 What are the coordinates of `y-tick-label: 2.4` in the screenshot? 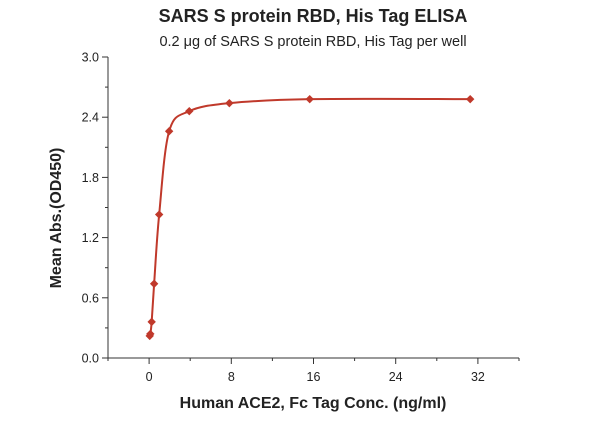 It's located at (90, 118).